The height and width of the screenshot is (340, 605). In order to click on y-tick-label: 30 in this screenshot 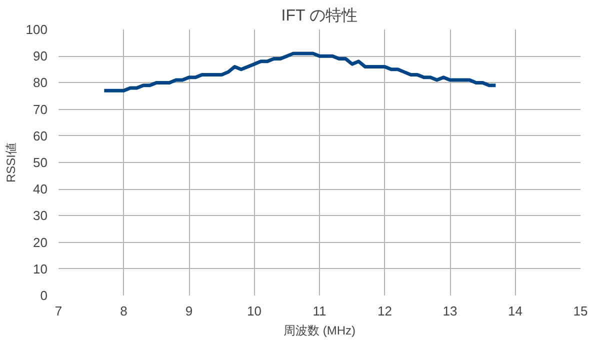, I will do `click(40, 216)`.